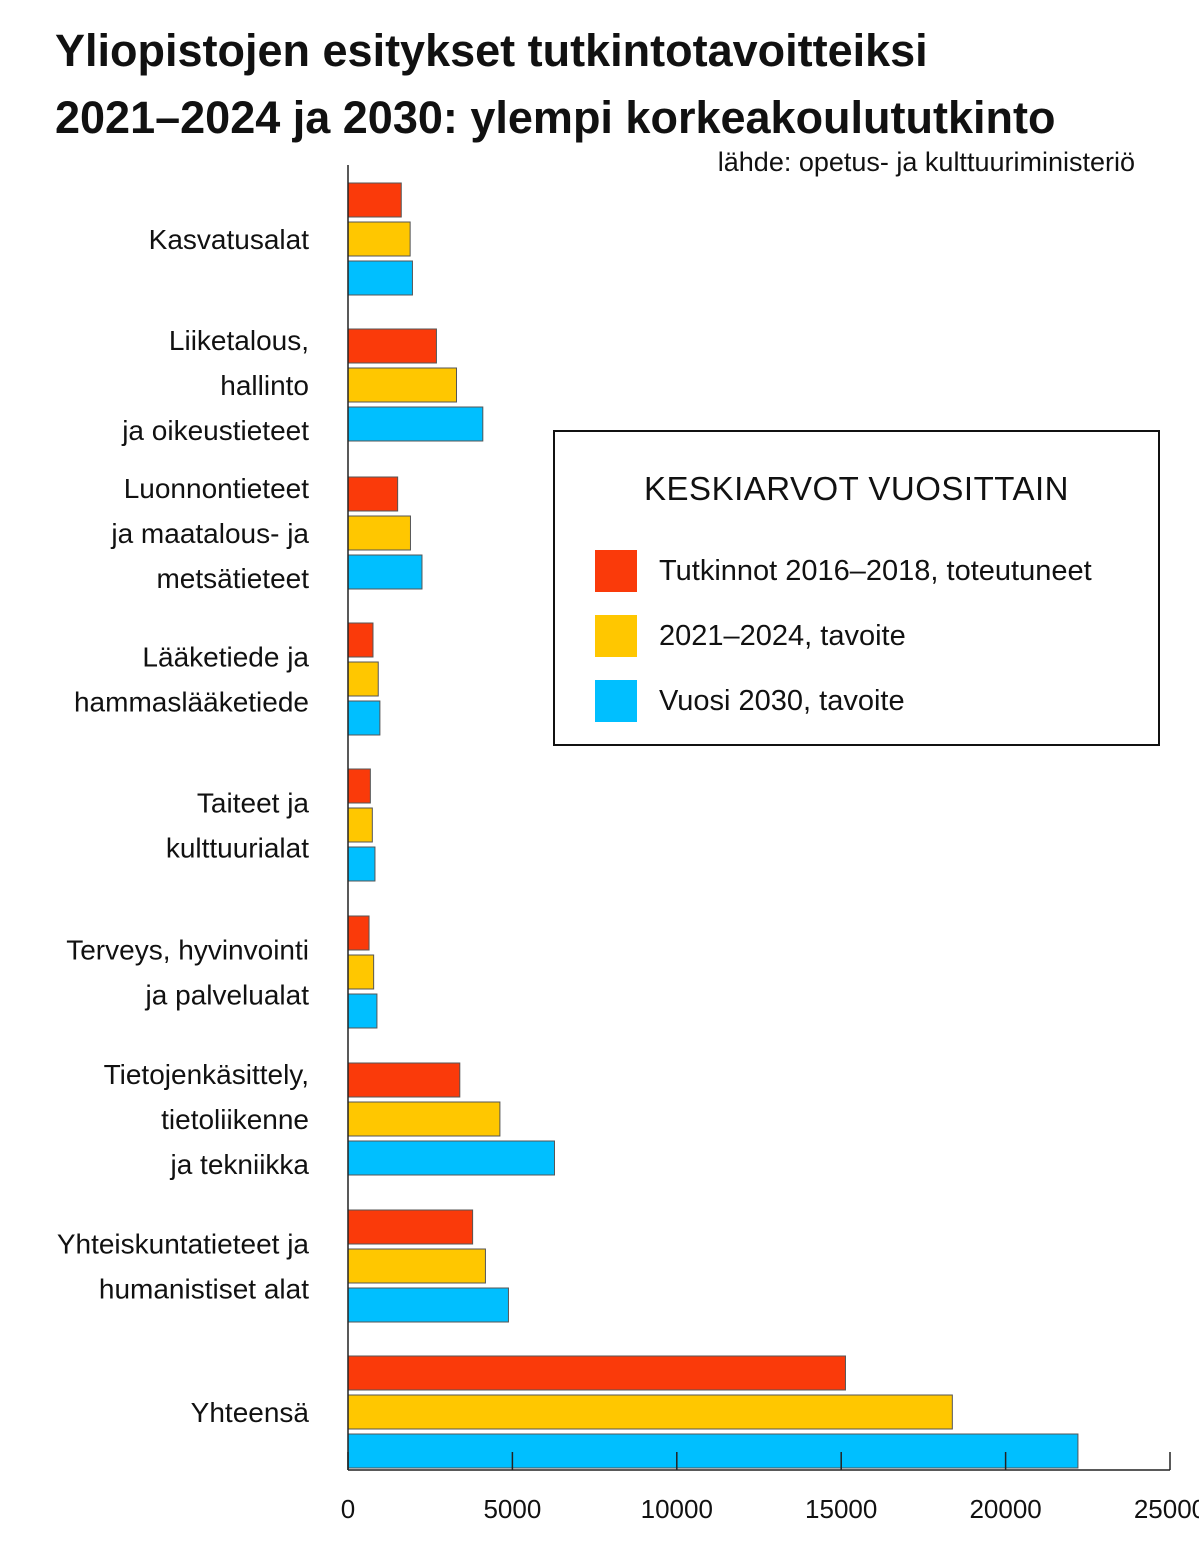 The height and width of the screenshot is (1562, 1199). Describe the element at coordinates (616, 571) in the screenshot. I see `legend-swatch-red` at that location.